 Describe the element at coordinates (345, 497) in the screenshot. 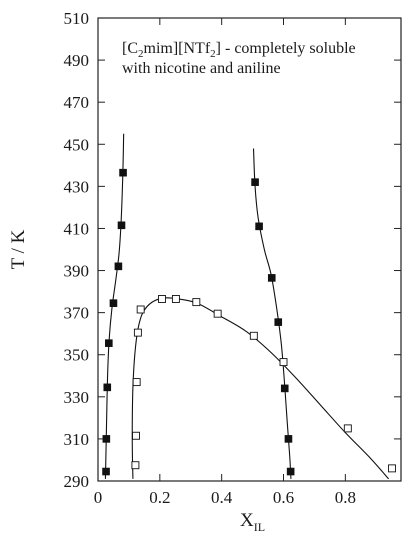

I see `x-tick-label: 0.8` at that location.